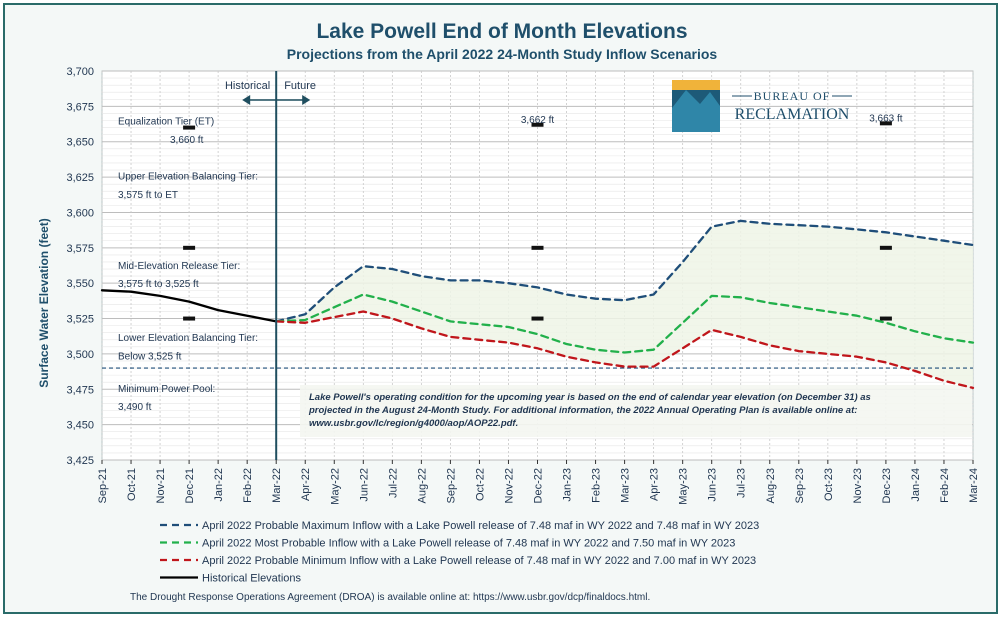  Describe the element at coordinates (80, 107) in the screenshot. I see `y-tick-label: 3,675` at that location.